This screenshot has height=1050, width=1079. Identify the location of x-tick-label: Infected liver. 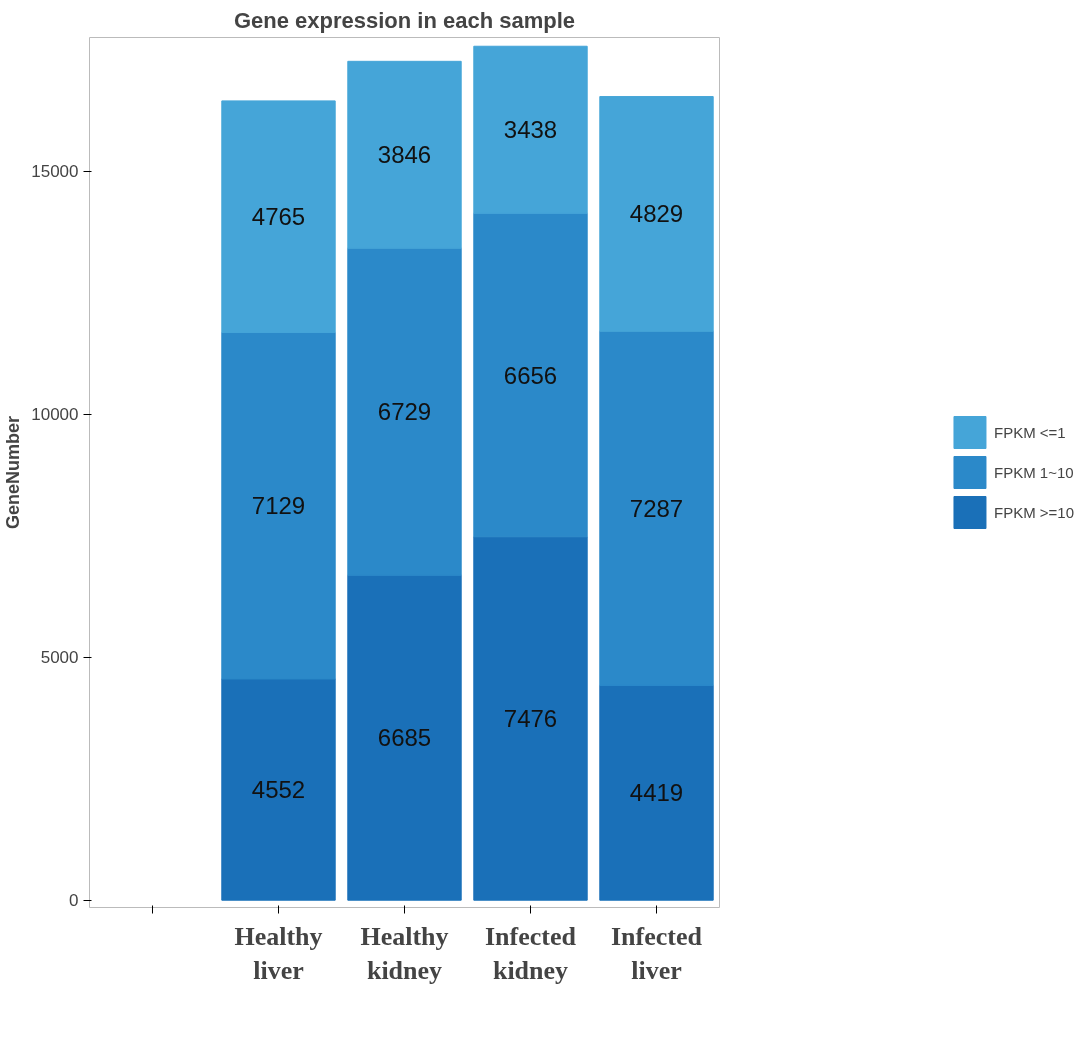
(657, 953).